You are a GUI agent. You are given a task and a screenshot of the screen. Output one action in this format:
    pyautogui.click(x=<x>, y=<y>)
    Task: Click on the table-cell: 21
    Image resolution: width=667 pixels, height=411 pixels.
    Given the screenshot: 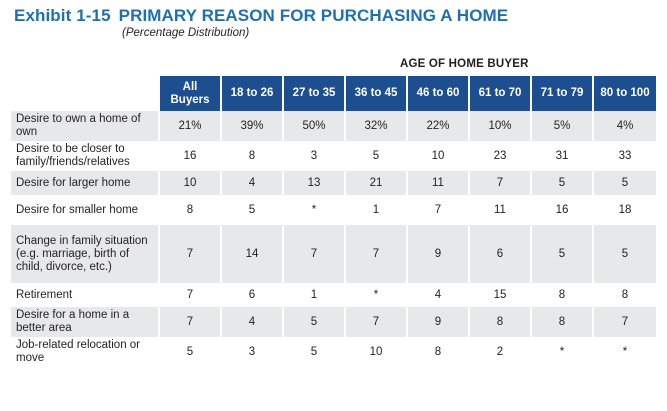 What is the action you would take?
    pyautogui.click(x=375, y=183)
    